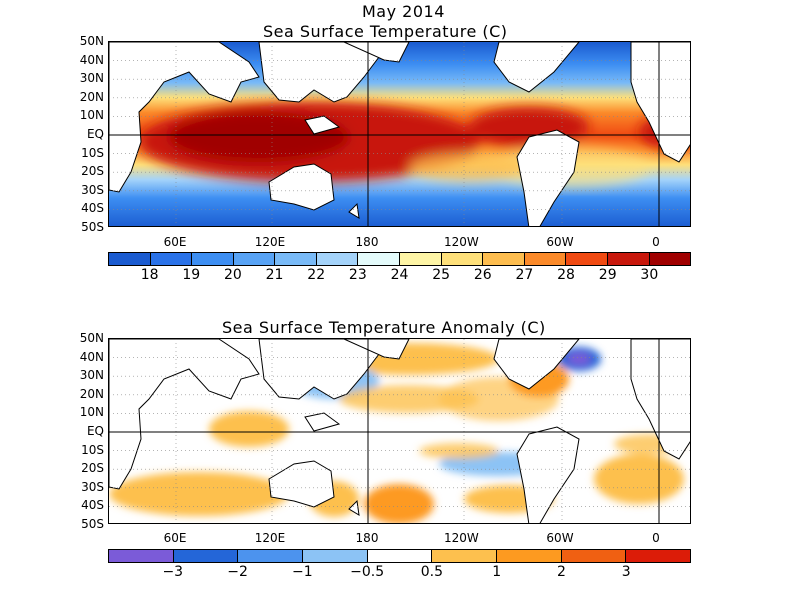 Image resolution: width=800 pixels, height=600 pixels. Describe the element at coordinates (357, 275) in the screenshot. I see `colorbar-label: 23` at that location.